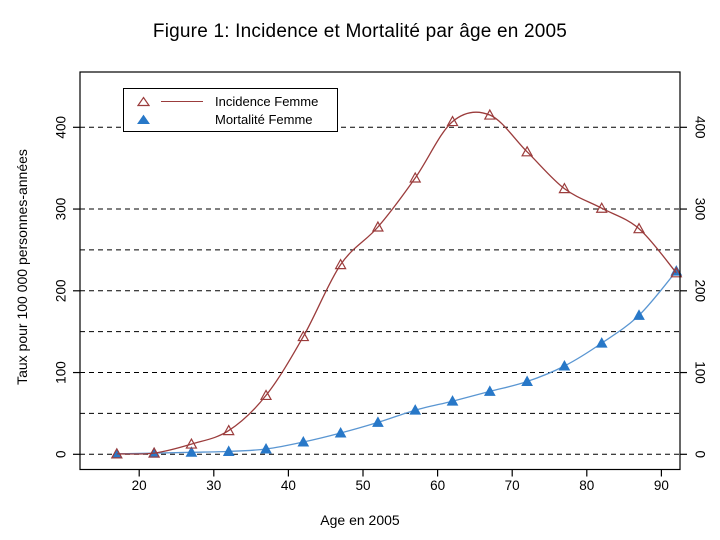  I want to click on legend-item-incidence: Incidence Femme, so click(235, 101).